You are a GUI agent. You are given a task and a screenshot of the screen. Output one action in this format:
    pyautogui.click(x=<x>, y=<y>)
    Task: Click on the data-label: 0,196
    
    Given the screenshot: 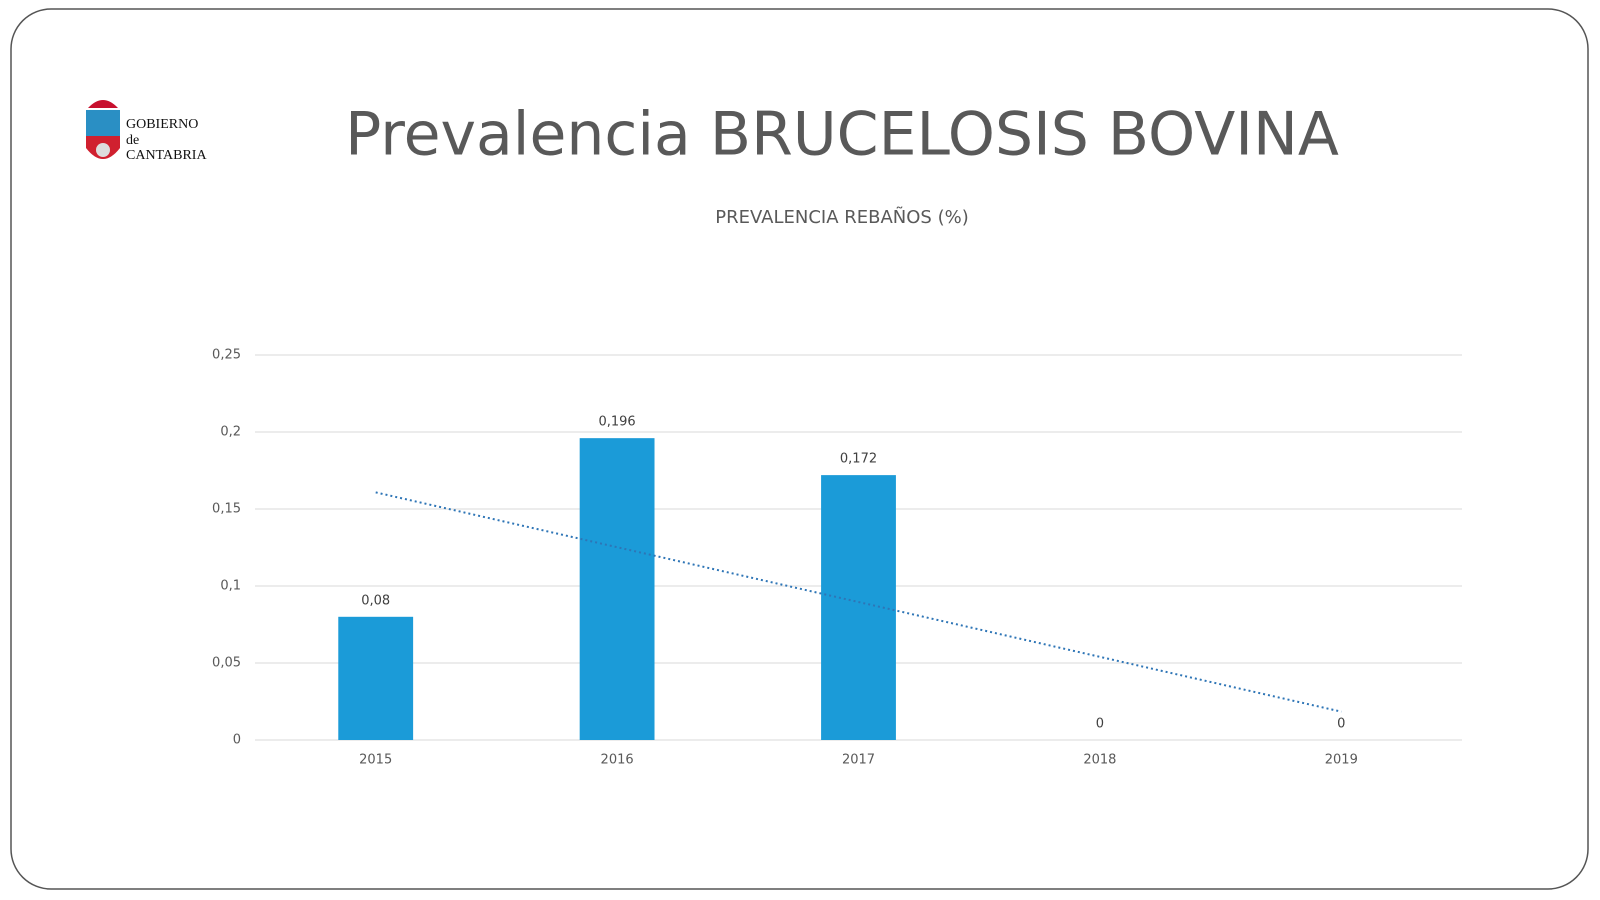 What is the action you would take?
    pyautogui.click(x=616, y=422)
    